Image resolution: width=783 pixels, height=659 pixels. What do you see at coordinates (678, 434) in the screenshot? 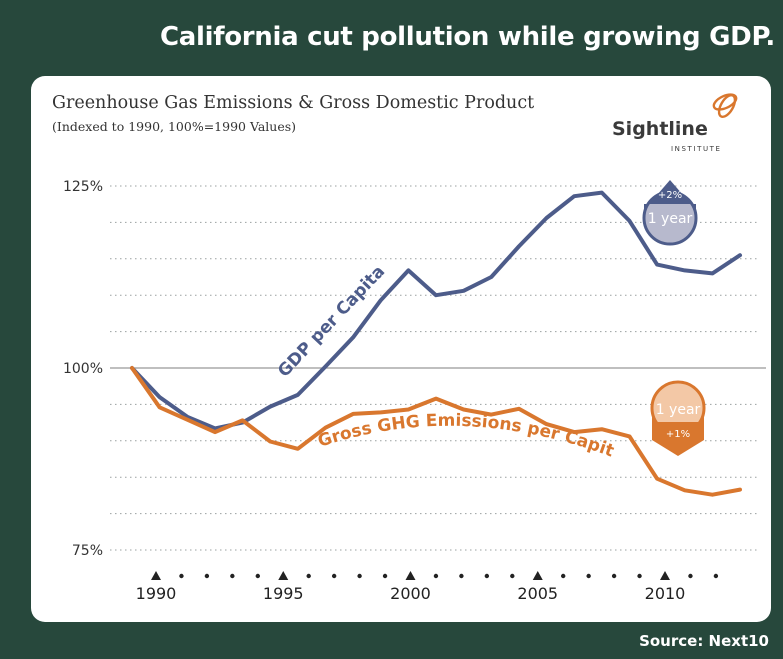
I see `ghg-badge-change: +1%` at bounding box center [678, 434].